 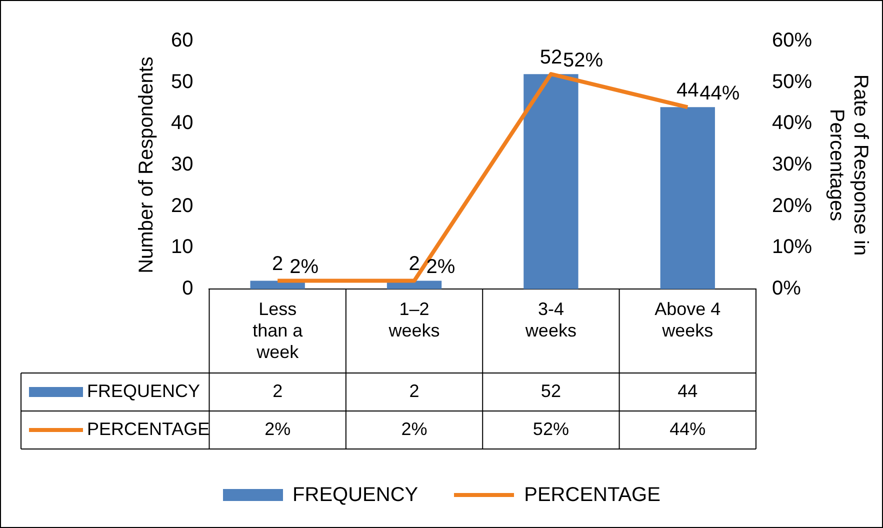 I want to click on text: 52%, so click(x=582, y=61).